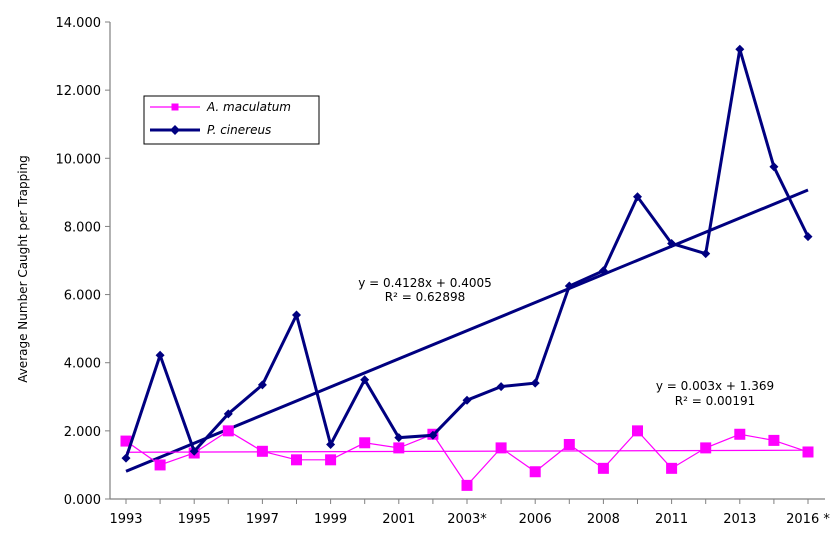  What do you see at coordinates (398, 519) in the screenshot?
I see `x-tick-label: 2001` at bounding box center [398, 519].